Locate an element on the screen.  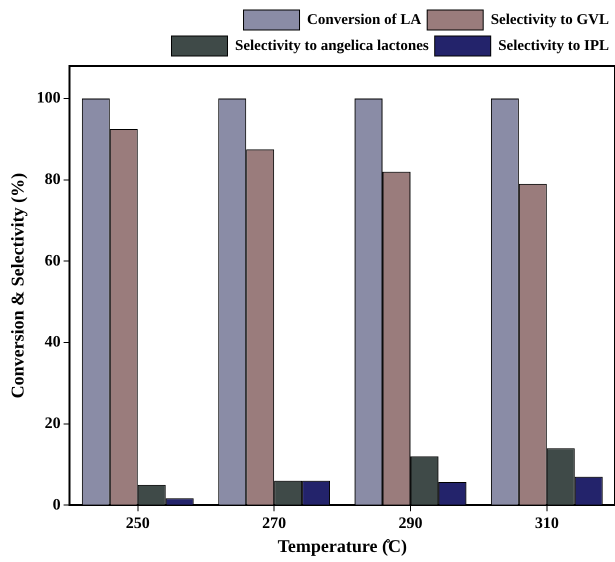
legend-label: Selectivity to GVL is located at coordinates (550, 20).